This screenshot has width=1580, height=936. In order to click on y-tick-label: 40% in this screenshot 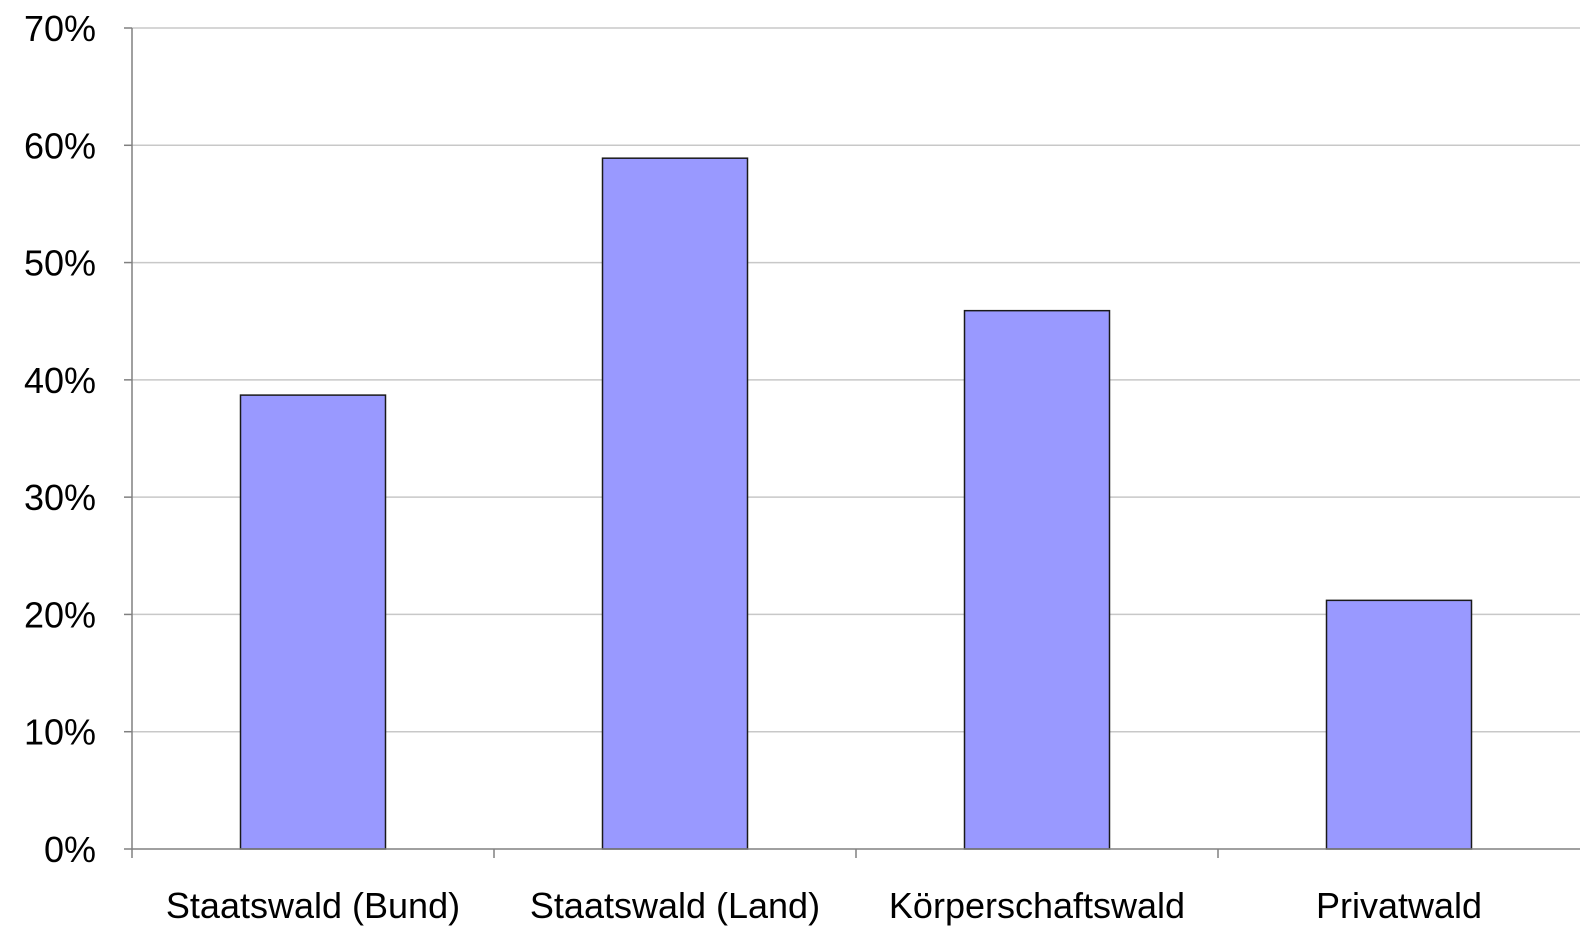, I will do `click(60, 380)`.